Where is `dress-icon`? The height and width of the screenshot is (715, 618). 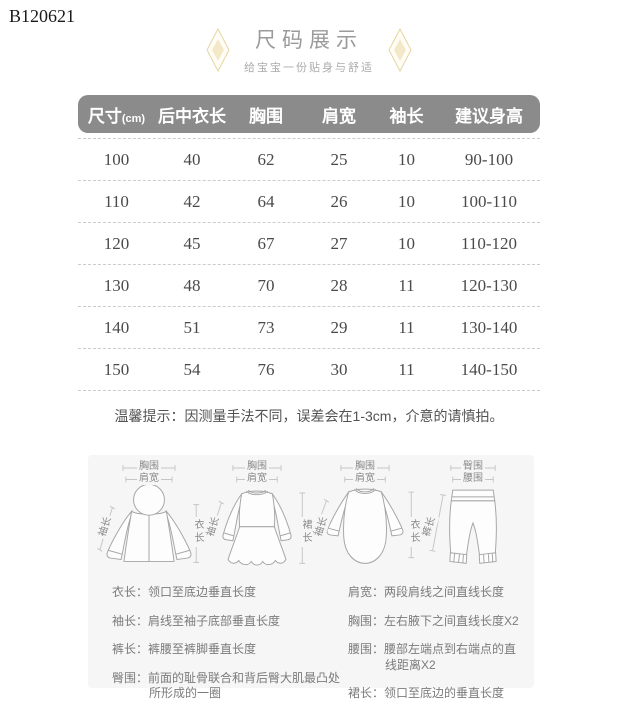
dress-icon is located at coordinates (257, 515).